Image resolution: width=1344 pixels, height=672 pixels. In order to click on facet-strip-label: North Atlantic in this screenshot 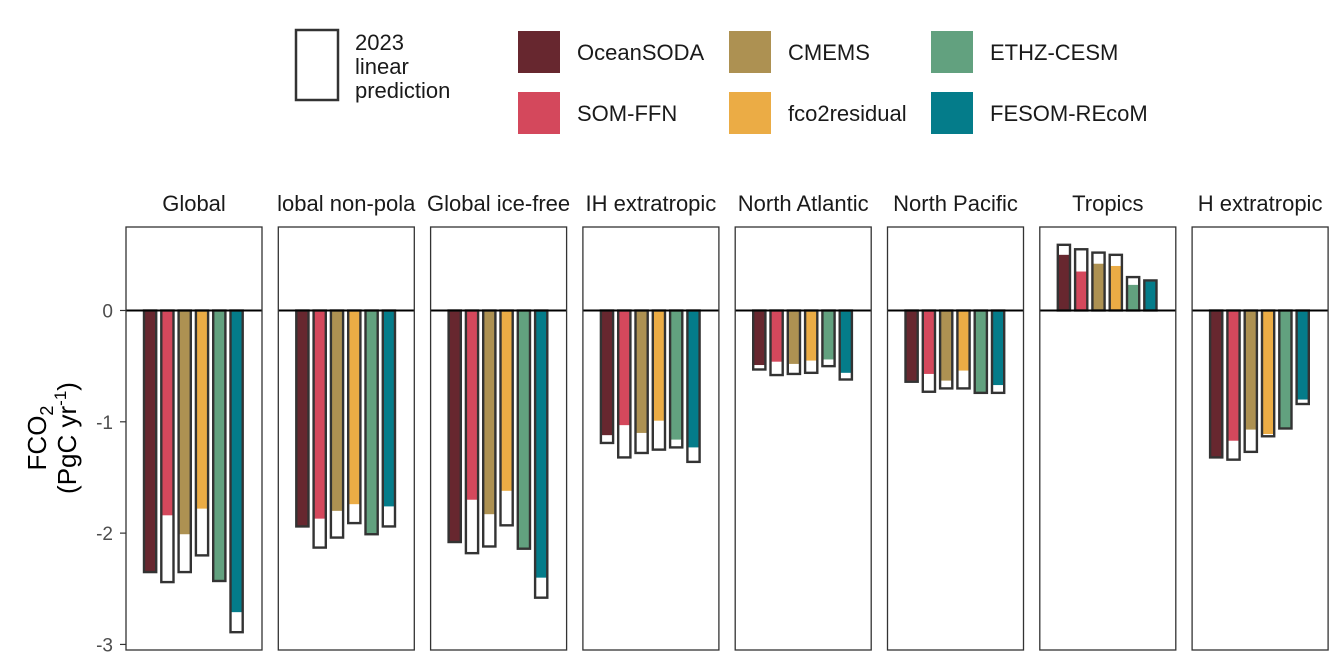, I will do `click(803, 203)`.